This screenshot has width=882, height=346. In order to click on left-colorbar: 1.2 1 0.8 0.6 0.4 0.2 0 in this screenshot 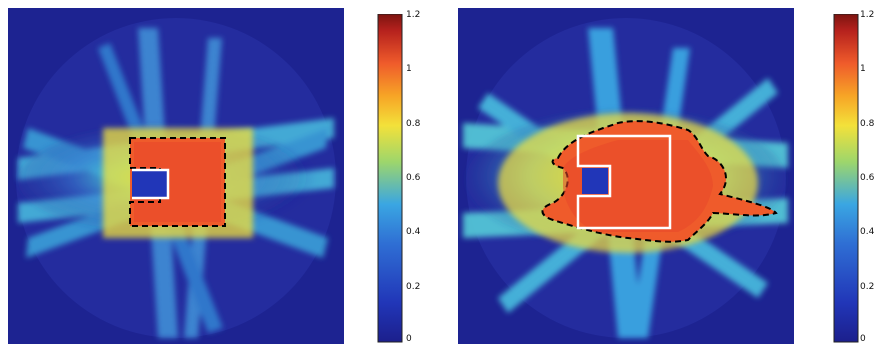, I will do `click(406, 177)`.